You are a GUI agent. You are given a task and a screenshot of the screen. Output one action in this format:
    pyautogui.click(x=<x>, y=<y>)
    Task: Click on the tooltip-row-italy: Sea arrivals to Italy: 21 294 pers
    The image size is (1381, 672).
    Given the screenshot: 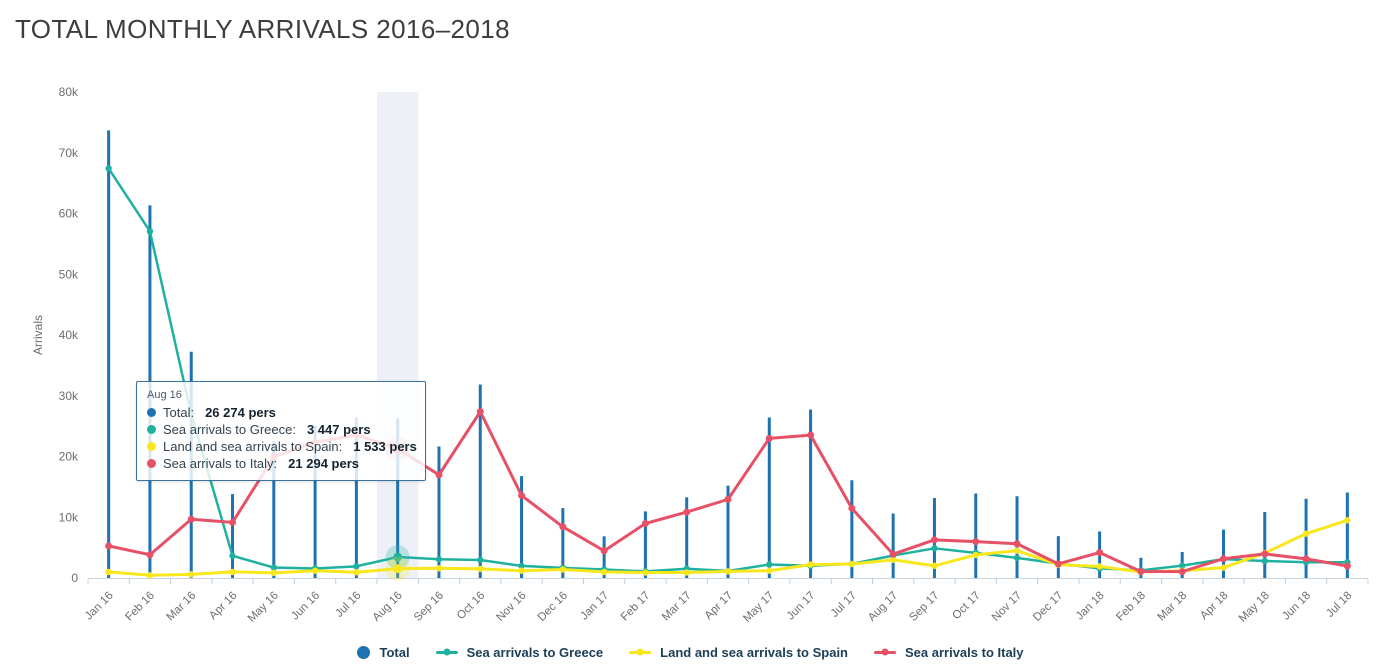 What is the action you would take?
    pyautogui.click(x=281, y=463)
    